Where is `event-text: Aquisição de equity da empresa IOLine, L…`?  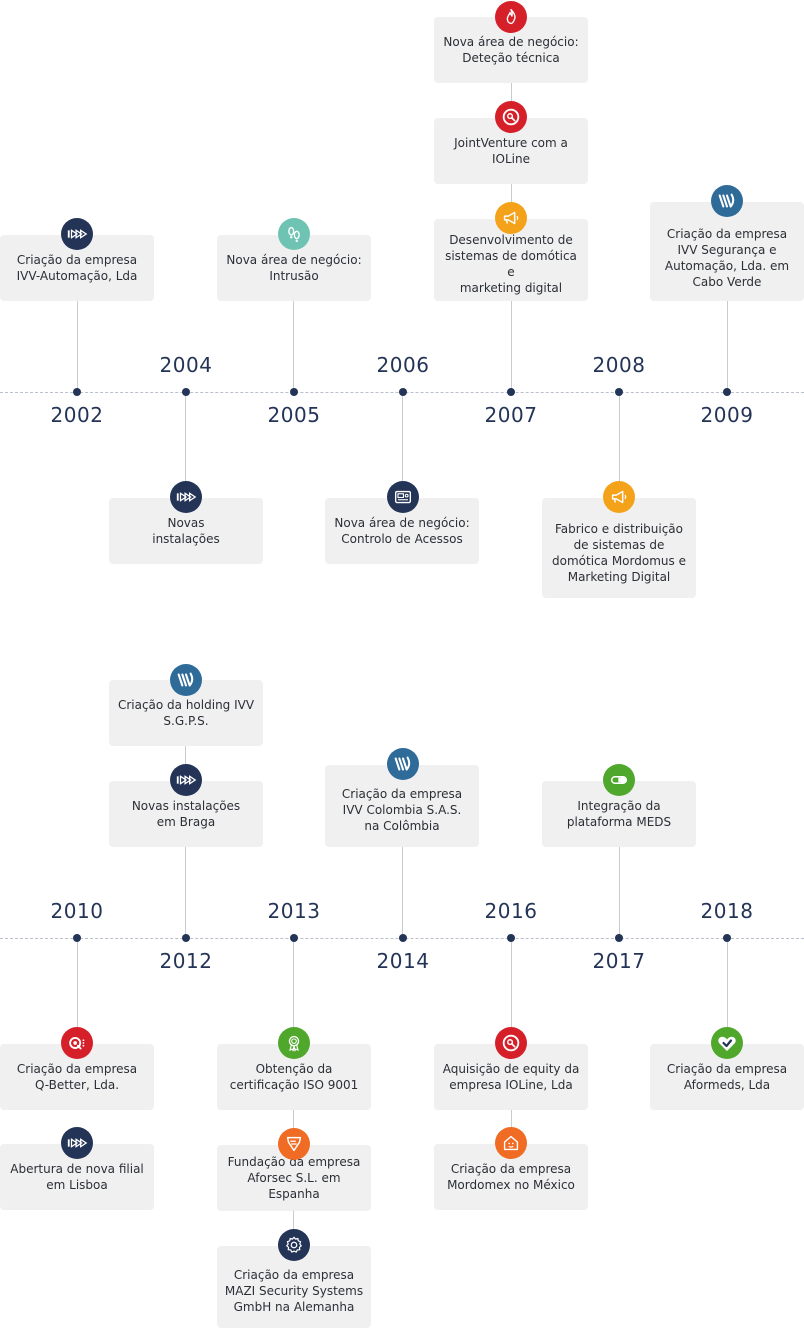
event-text: Aquisição de equity da empresa IOLine, L… is located at coordinates (511, 1077).